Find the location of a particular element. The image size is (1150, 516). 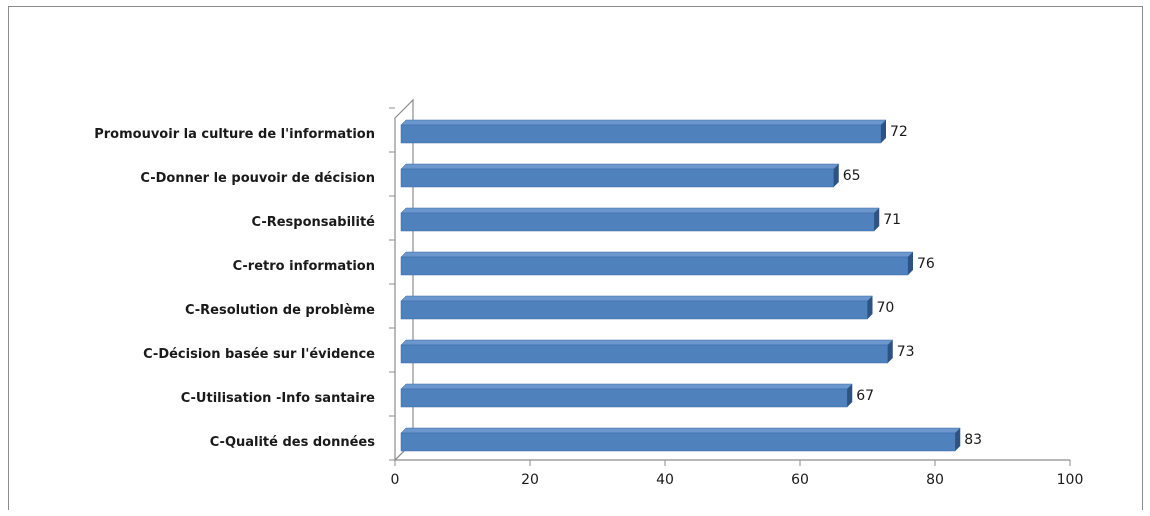

data-label: 83 is located at coordinates (973, 440).